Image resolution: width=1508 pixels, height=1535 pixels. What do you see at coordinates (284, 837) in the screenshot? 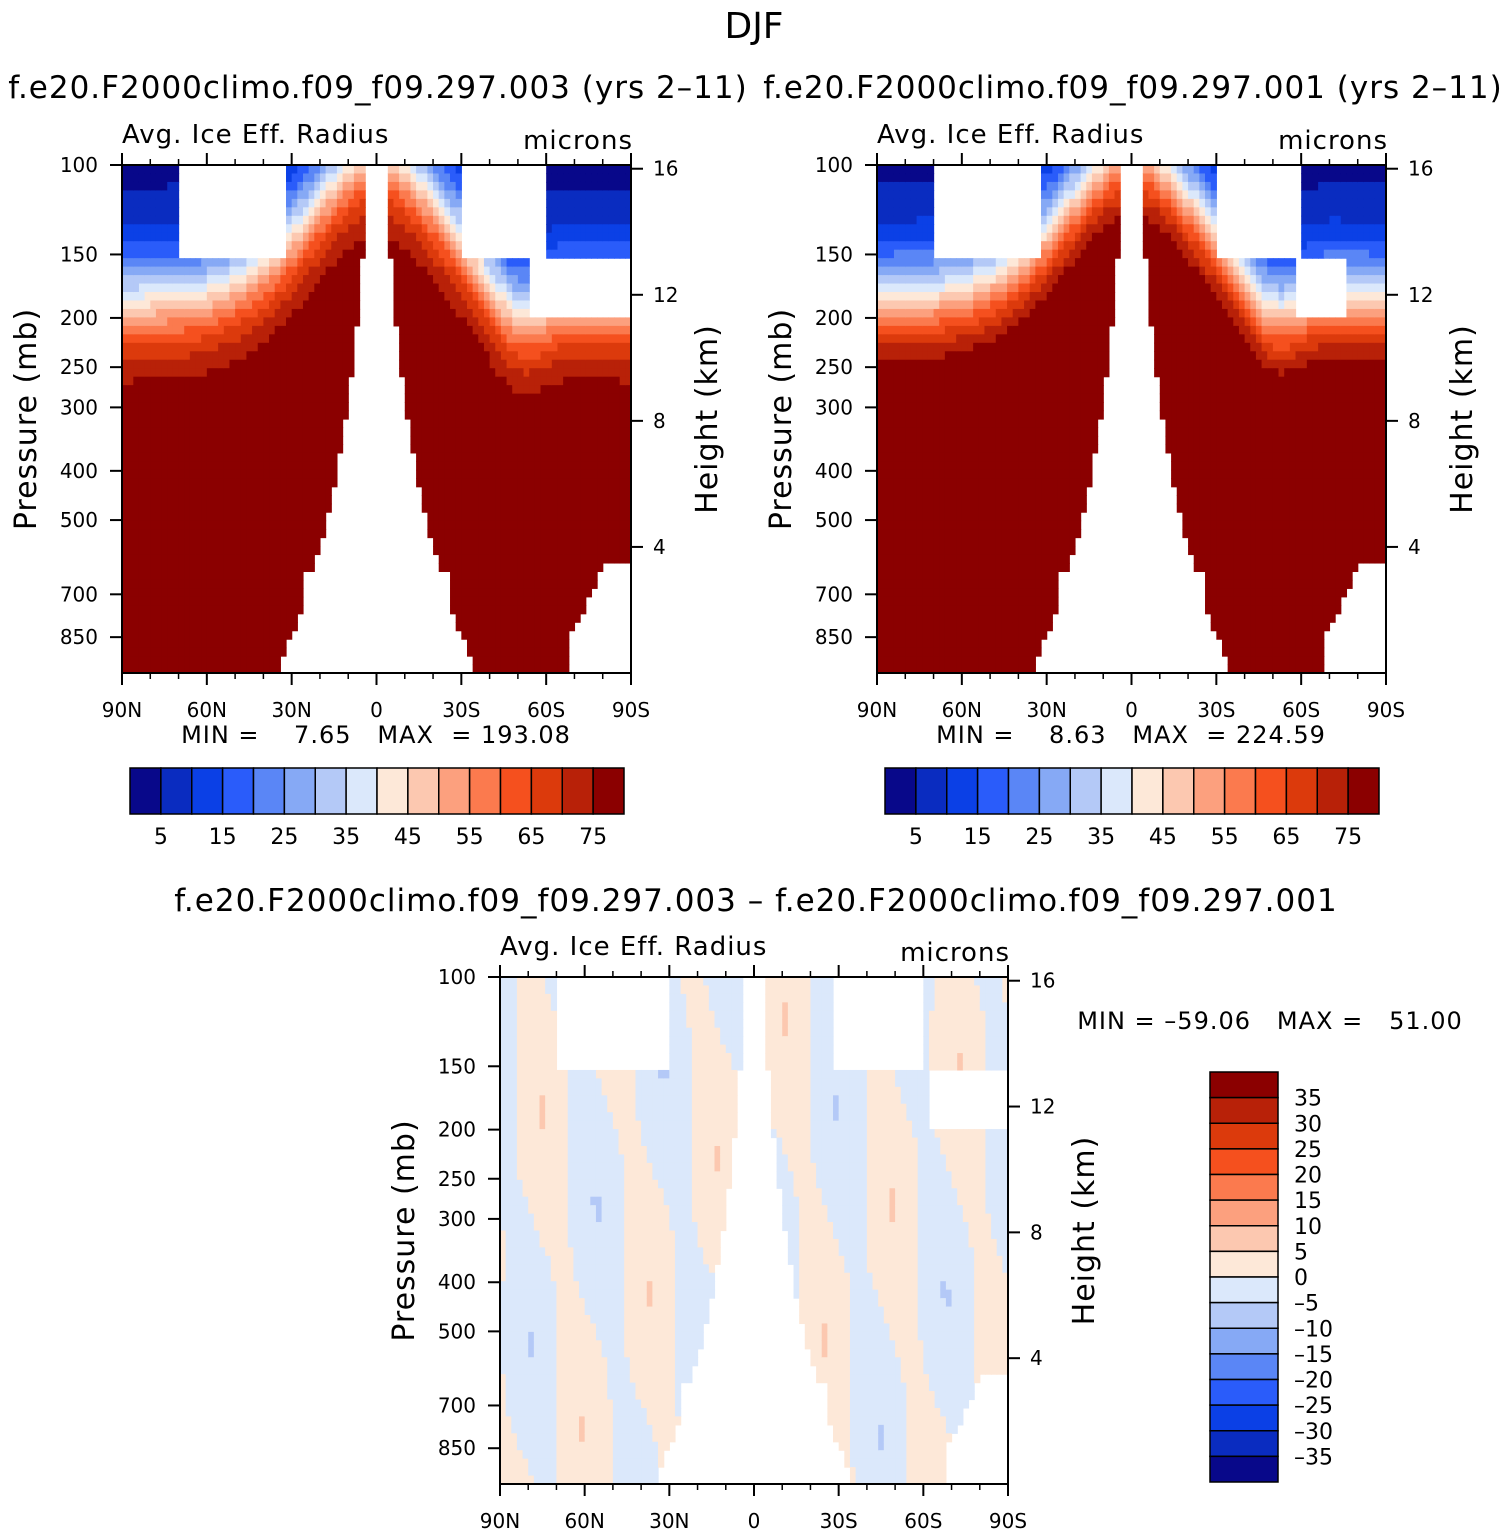
I see `colorbar-label: 25` at bounding box center [284, 837].